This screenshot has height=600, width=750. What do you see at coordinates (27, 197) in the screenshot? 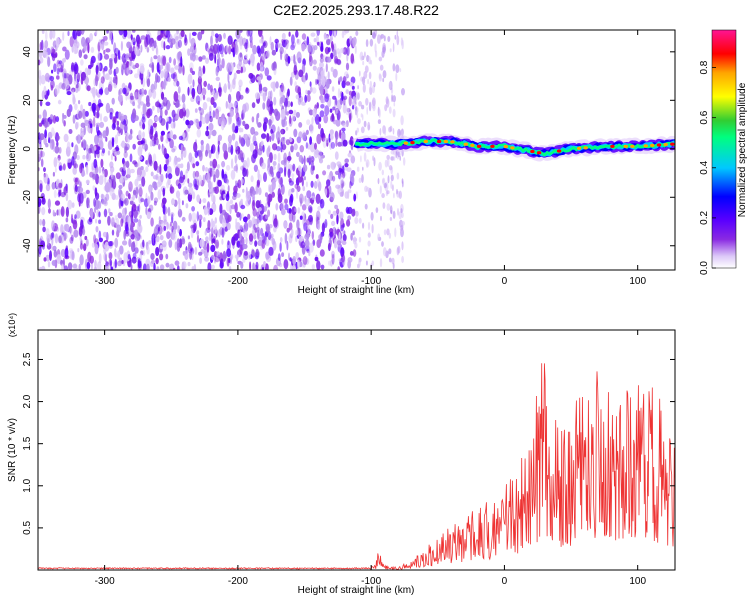
I see `y-tick-label: -20` at bounding box center [27, 197].